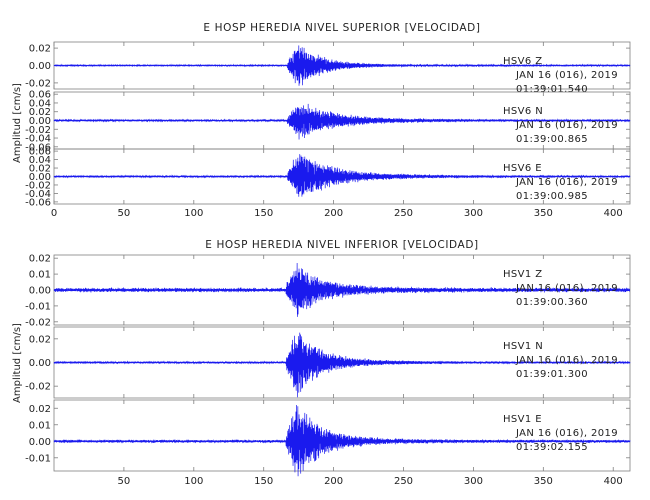 Image resolution: width=650 pixels, height=500 pixels. Describe the element at coordinates (342, 441) in the screenshot. I see `waveform-hsv1-e` at that location.